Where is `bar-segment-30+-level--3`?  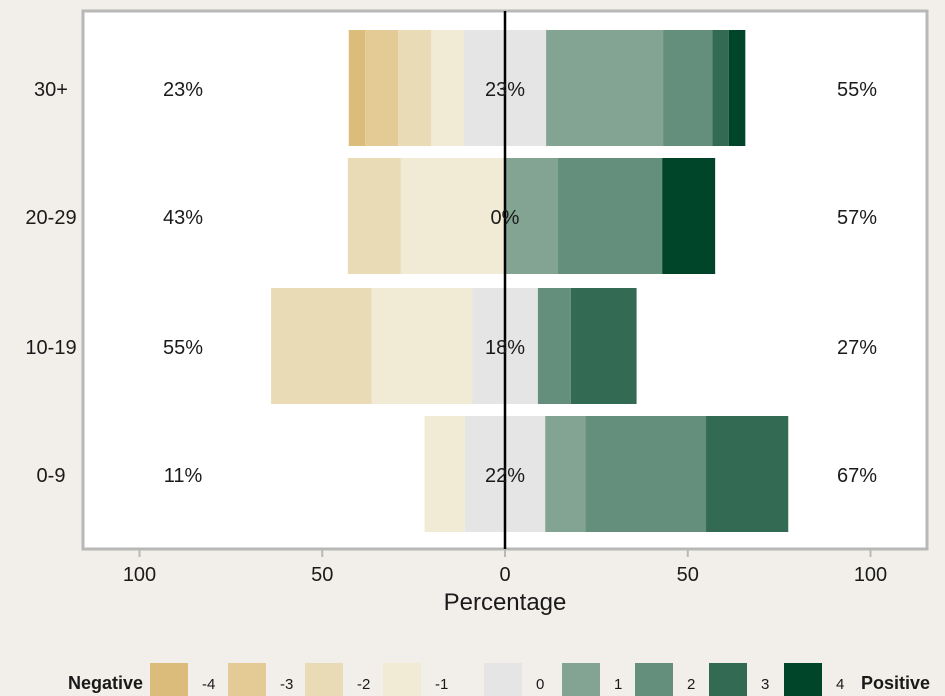
bar-segment-30+-level--3 is located at coordinates (382, 88).